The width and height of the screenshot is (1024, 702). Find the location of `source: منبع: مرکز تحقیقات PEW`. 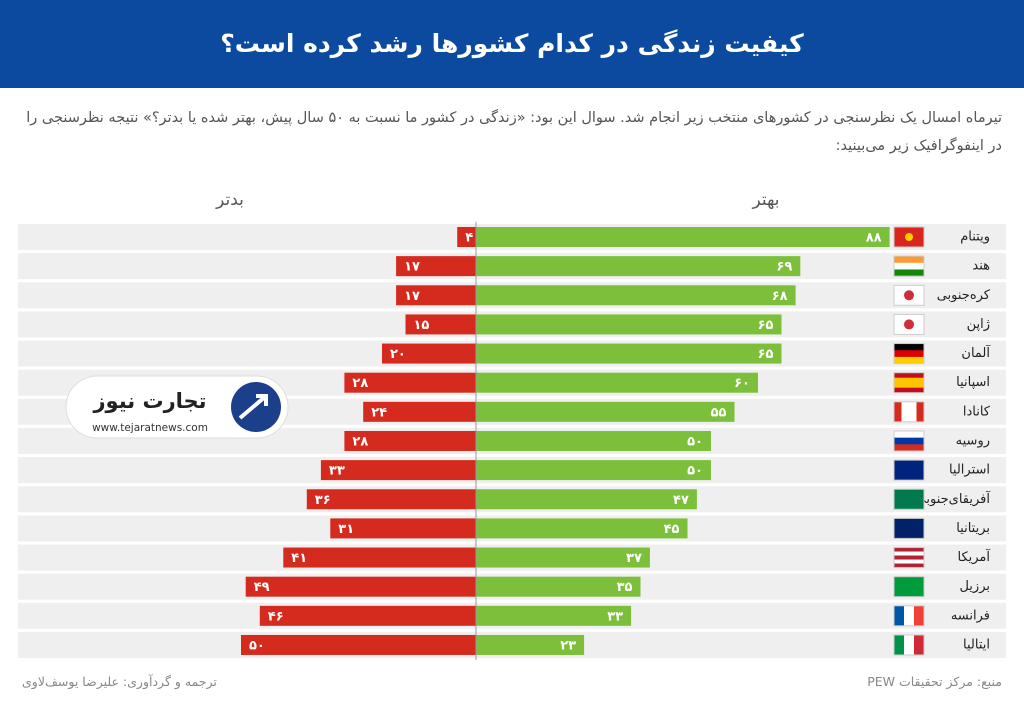

source: منبع: مرکز تحقیقات PEW is located at coordinates (934, 681).